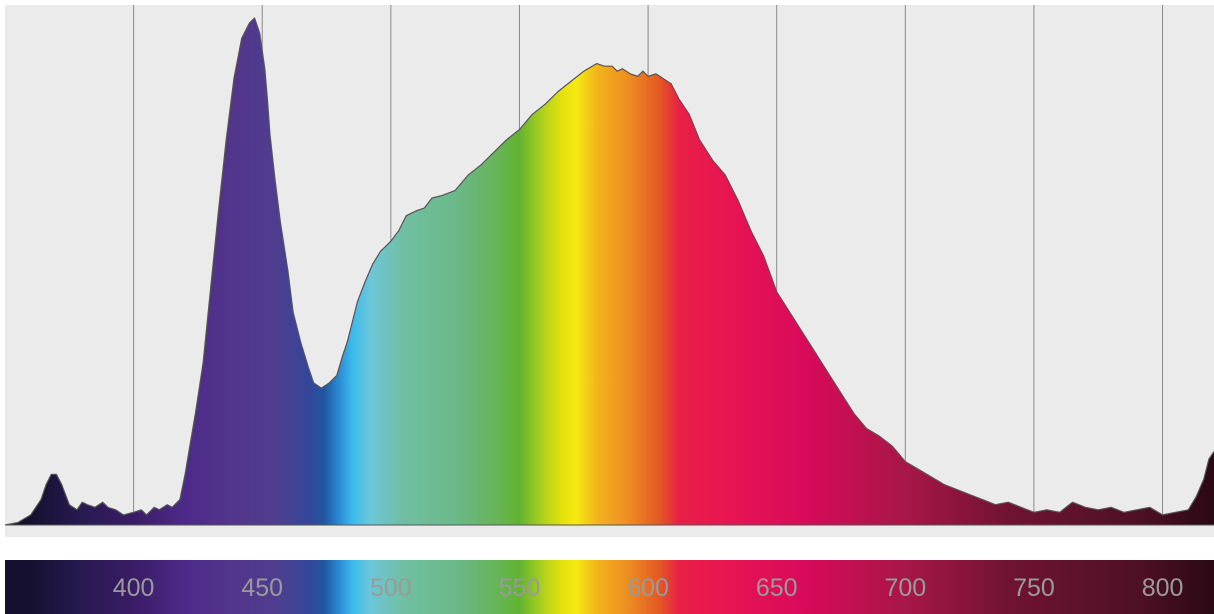 The image size is (1214, 614). I want to click on wavelength-bar: 400 450 500 550 600 650 700 750 800, so click(609, 587).